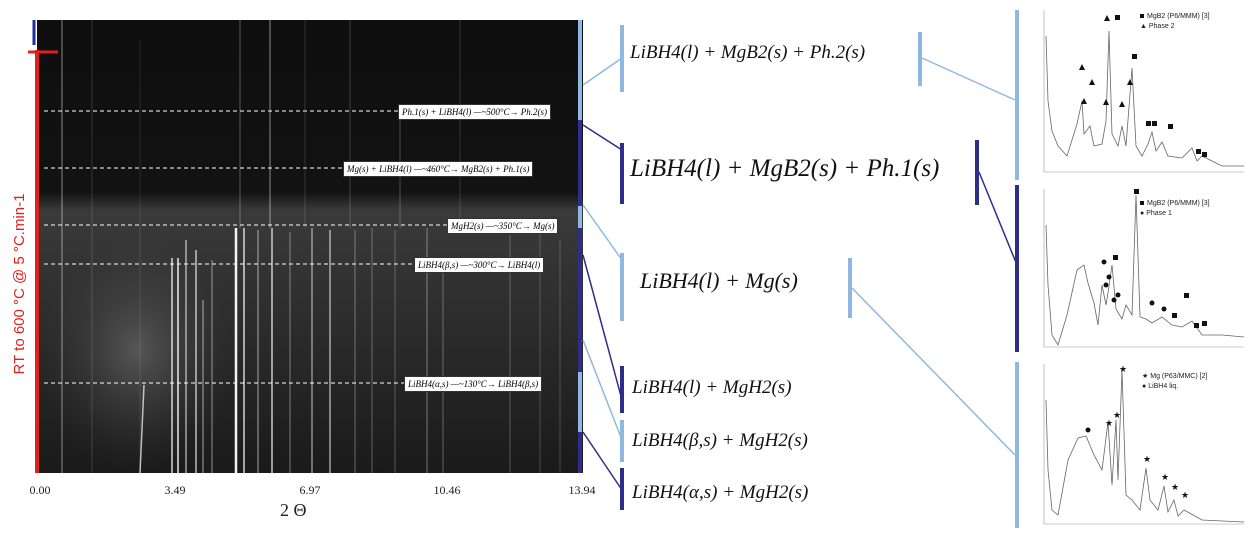 The height and width of the screenshot is (535, 1250). I want to click on x-tick: 10.46, so click(447, 490).